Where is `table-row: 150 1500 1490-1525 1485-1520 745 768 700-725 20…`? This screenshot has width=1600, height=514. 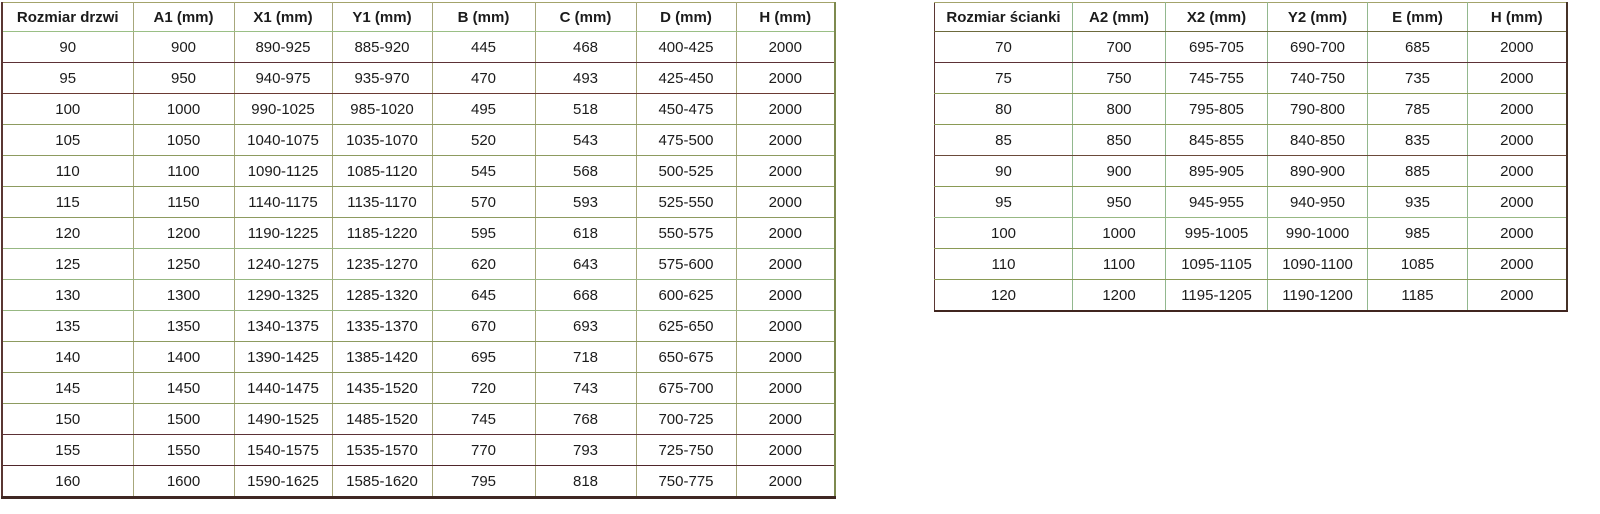 table-row: 150 1500 1490-1525 1485-1520 745 768 700-725 20… is located at coordinates (418, 419).